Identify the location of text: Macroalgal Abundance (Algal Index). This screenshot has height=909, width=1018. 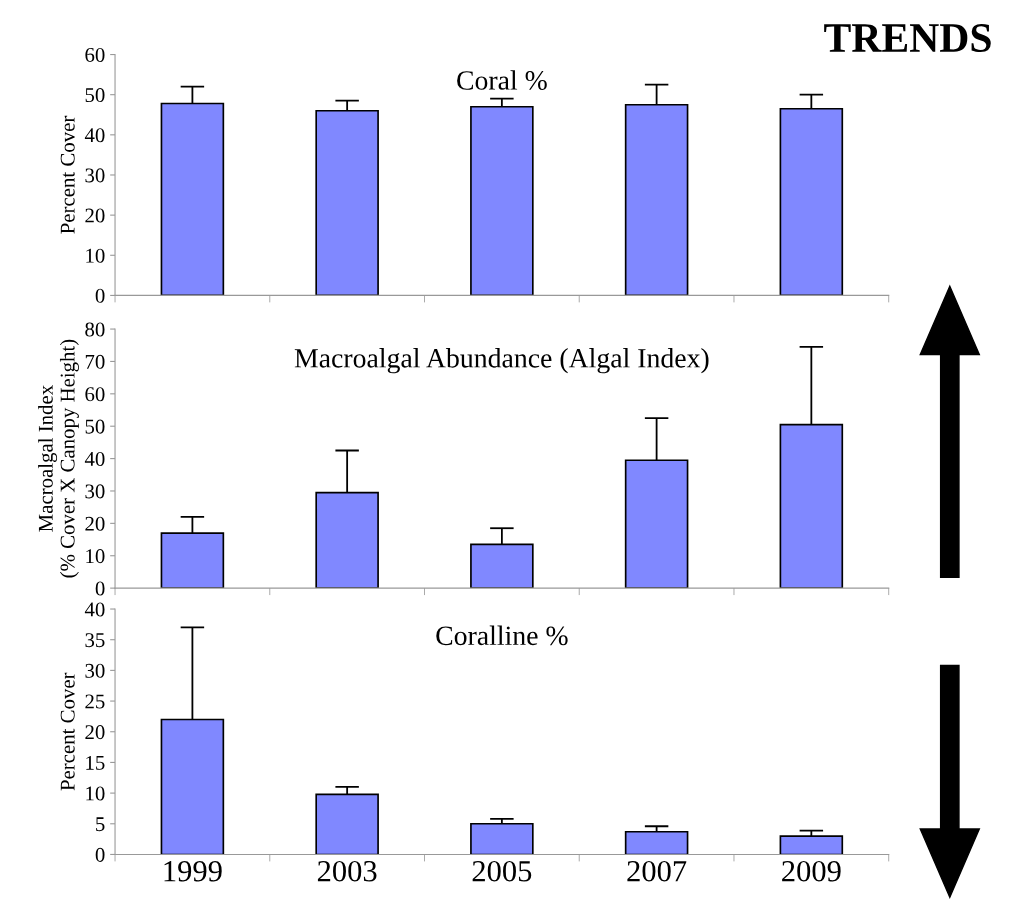
(501, 361).